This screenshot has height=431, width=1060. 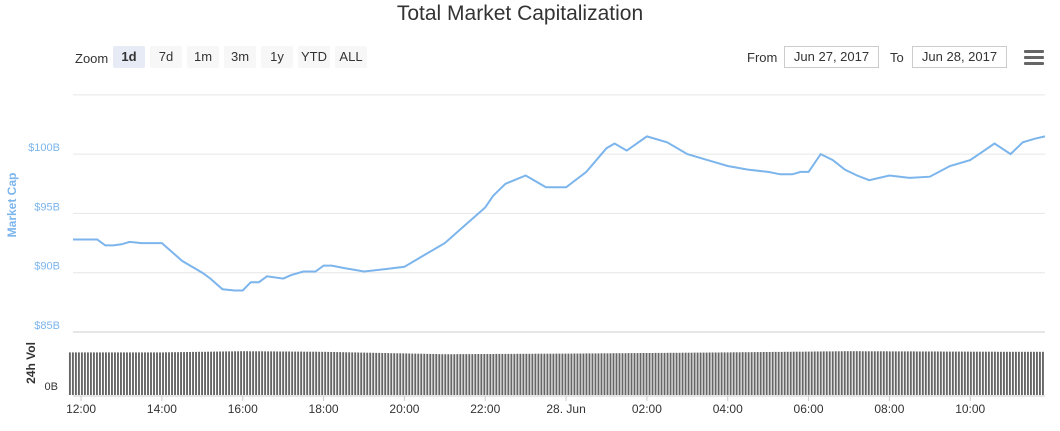 I want to click on to-date-input, so click(x=959, y=57).